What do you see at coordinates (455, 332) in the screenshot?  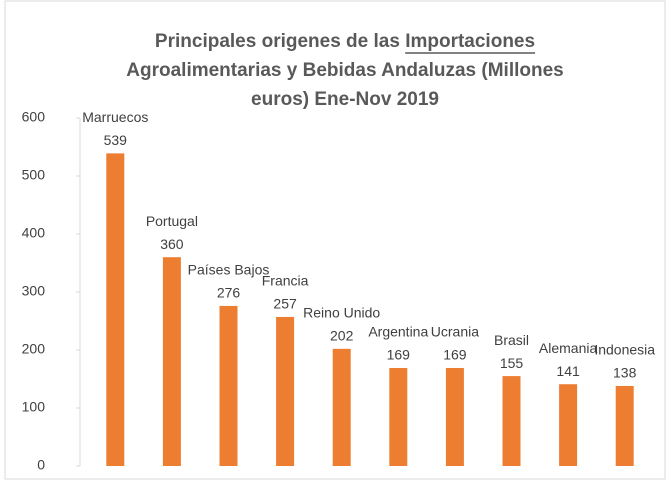 I see `category-label: Ucrania` at bounding box center [455, 332].